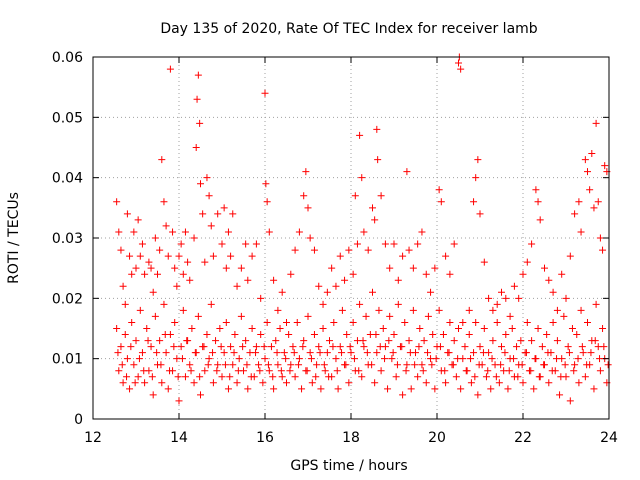  Describe the element at coordinates (93, 438) in the screenshot. I see `x-tick-label: 12` at that location.